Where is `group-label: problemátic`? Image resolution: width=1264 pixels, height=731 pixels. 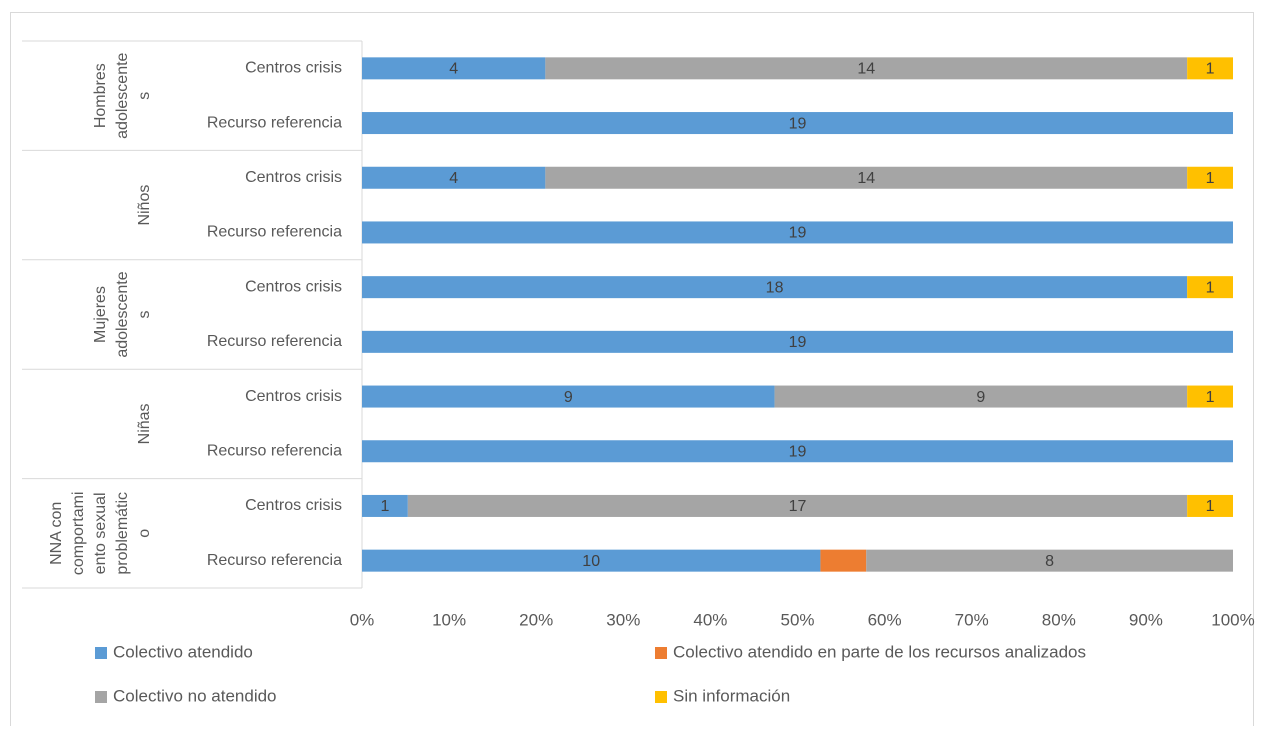
group-label: problemátic is located at coordinates (122, 533).